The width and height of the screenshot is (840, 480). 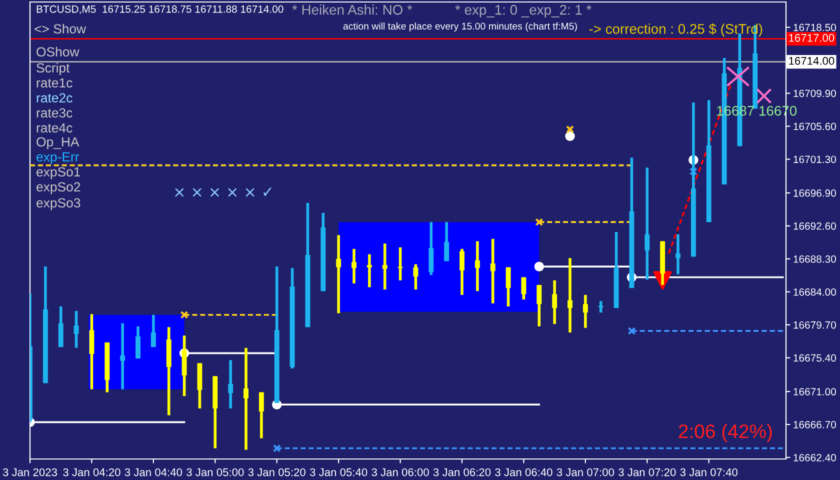 What do you see at coordinates (91, 472) in the screenshot?
I see `x-tick-label: 3 Jan 04:20` at bounding box center [91, 472].